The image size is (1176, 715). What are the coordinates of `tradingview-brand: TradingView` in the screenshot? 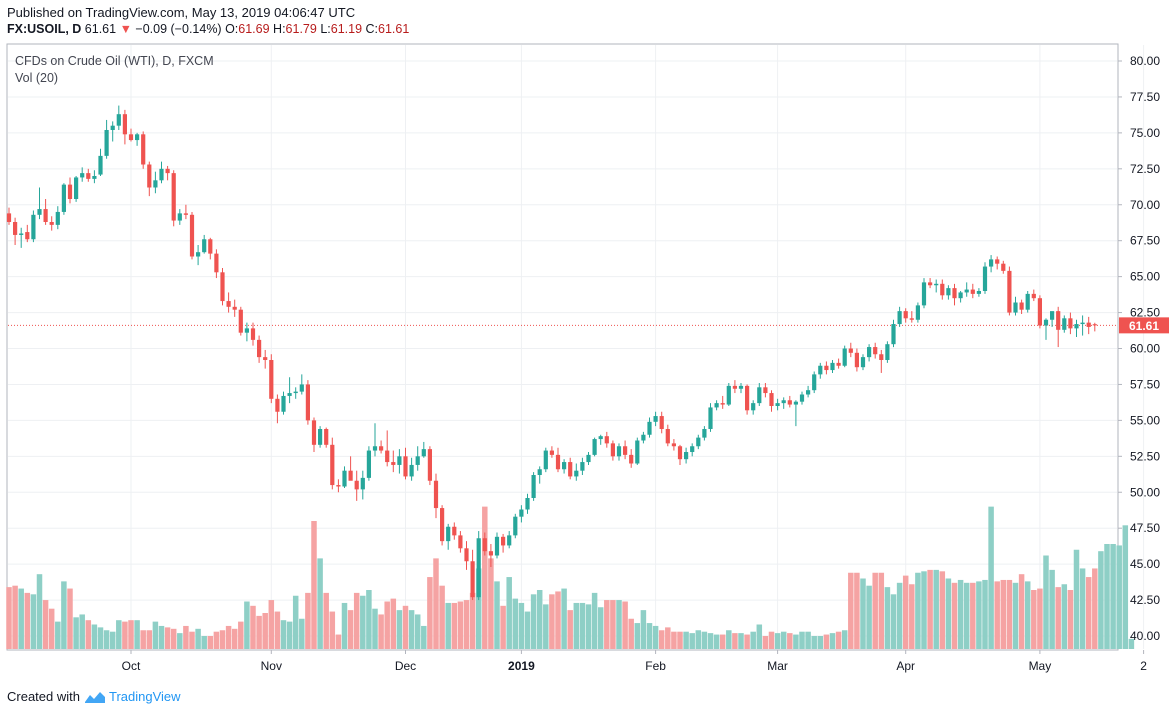 It's located at (144, 696).